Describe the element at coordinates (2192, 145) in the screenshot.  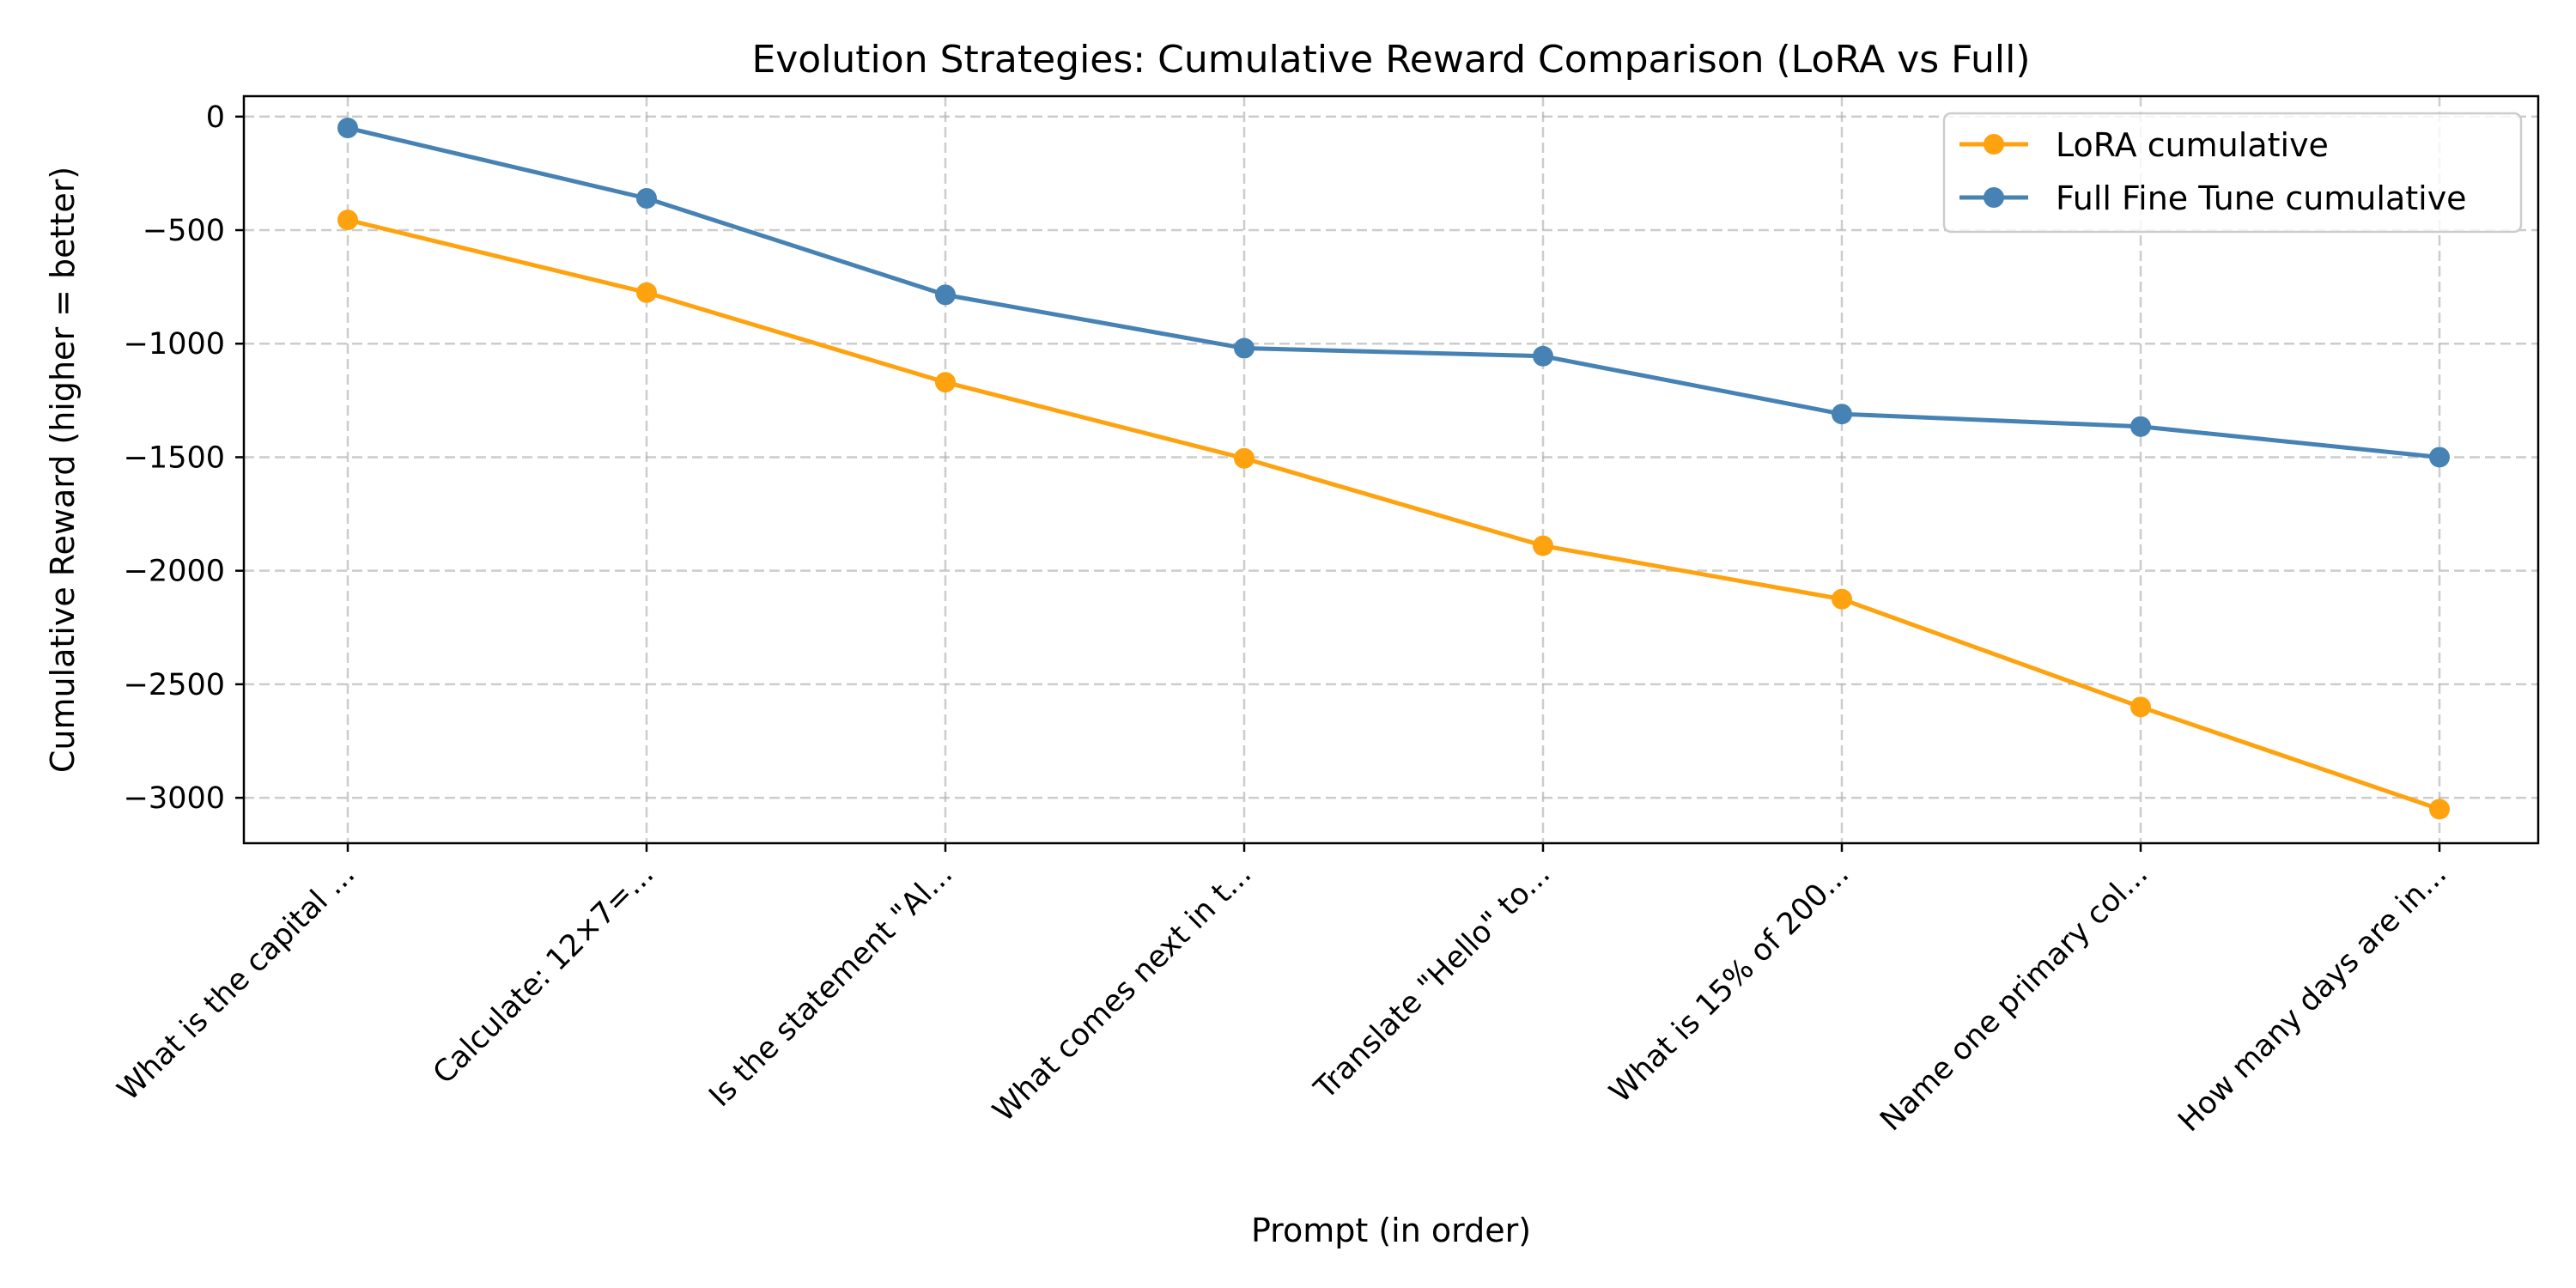
I see `legend-label-lora: LoRA cumulative` at that location.